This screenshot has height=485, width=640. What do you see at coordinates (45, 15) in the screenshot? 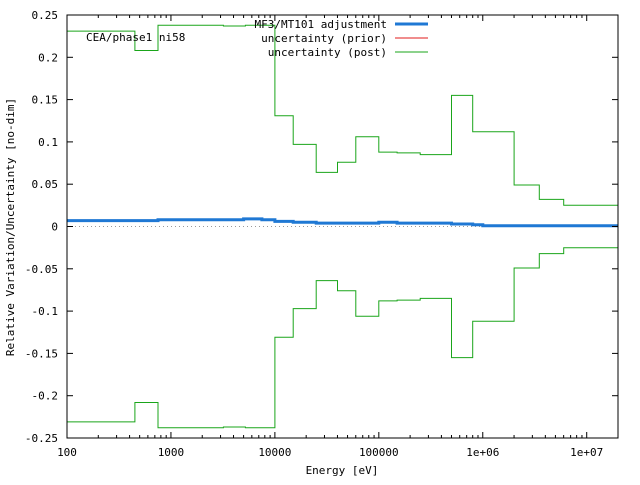
I see `y-tick-label: 0.25` at bounding box center [45, 15].